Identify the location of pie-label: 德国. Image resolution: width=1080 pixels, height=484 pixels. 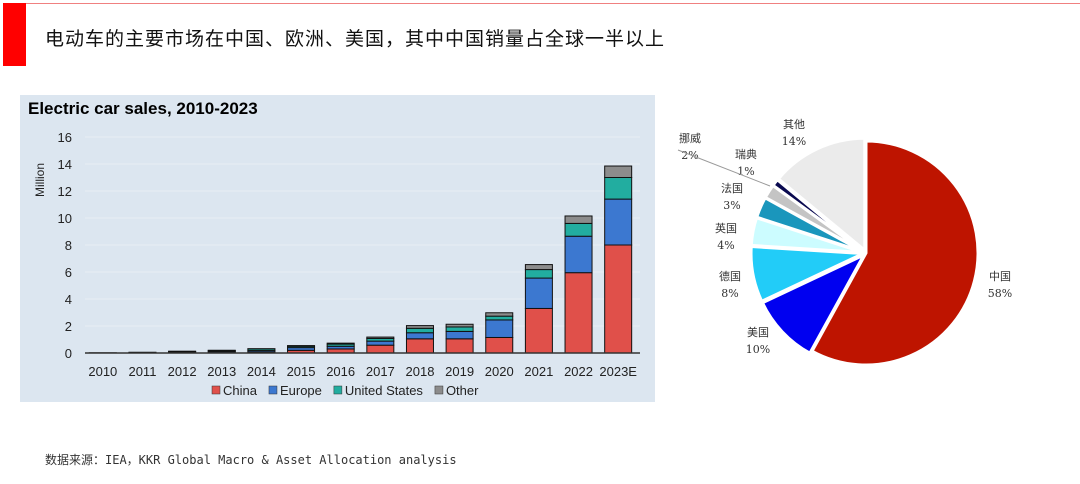
(730, 276).